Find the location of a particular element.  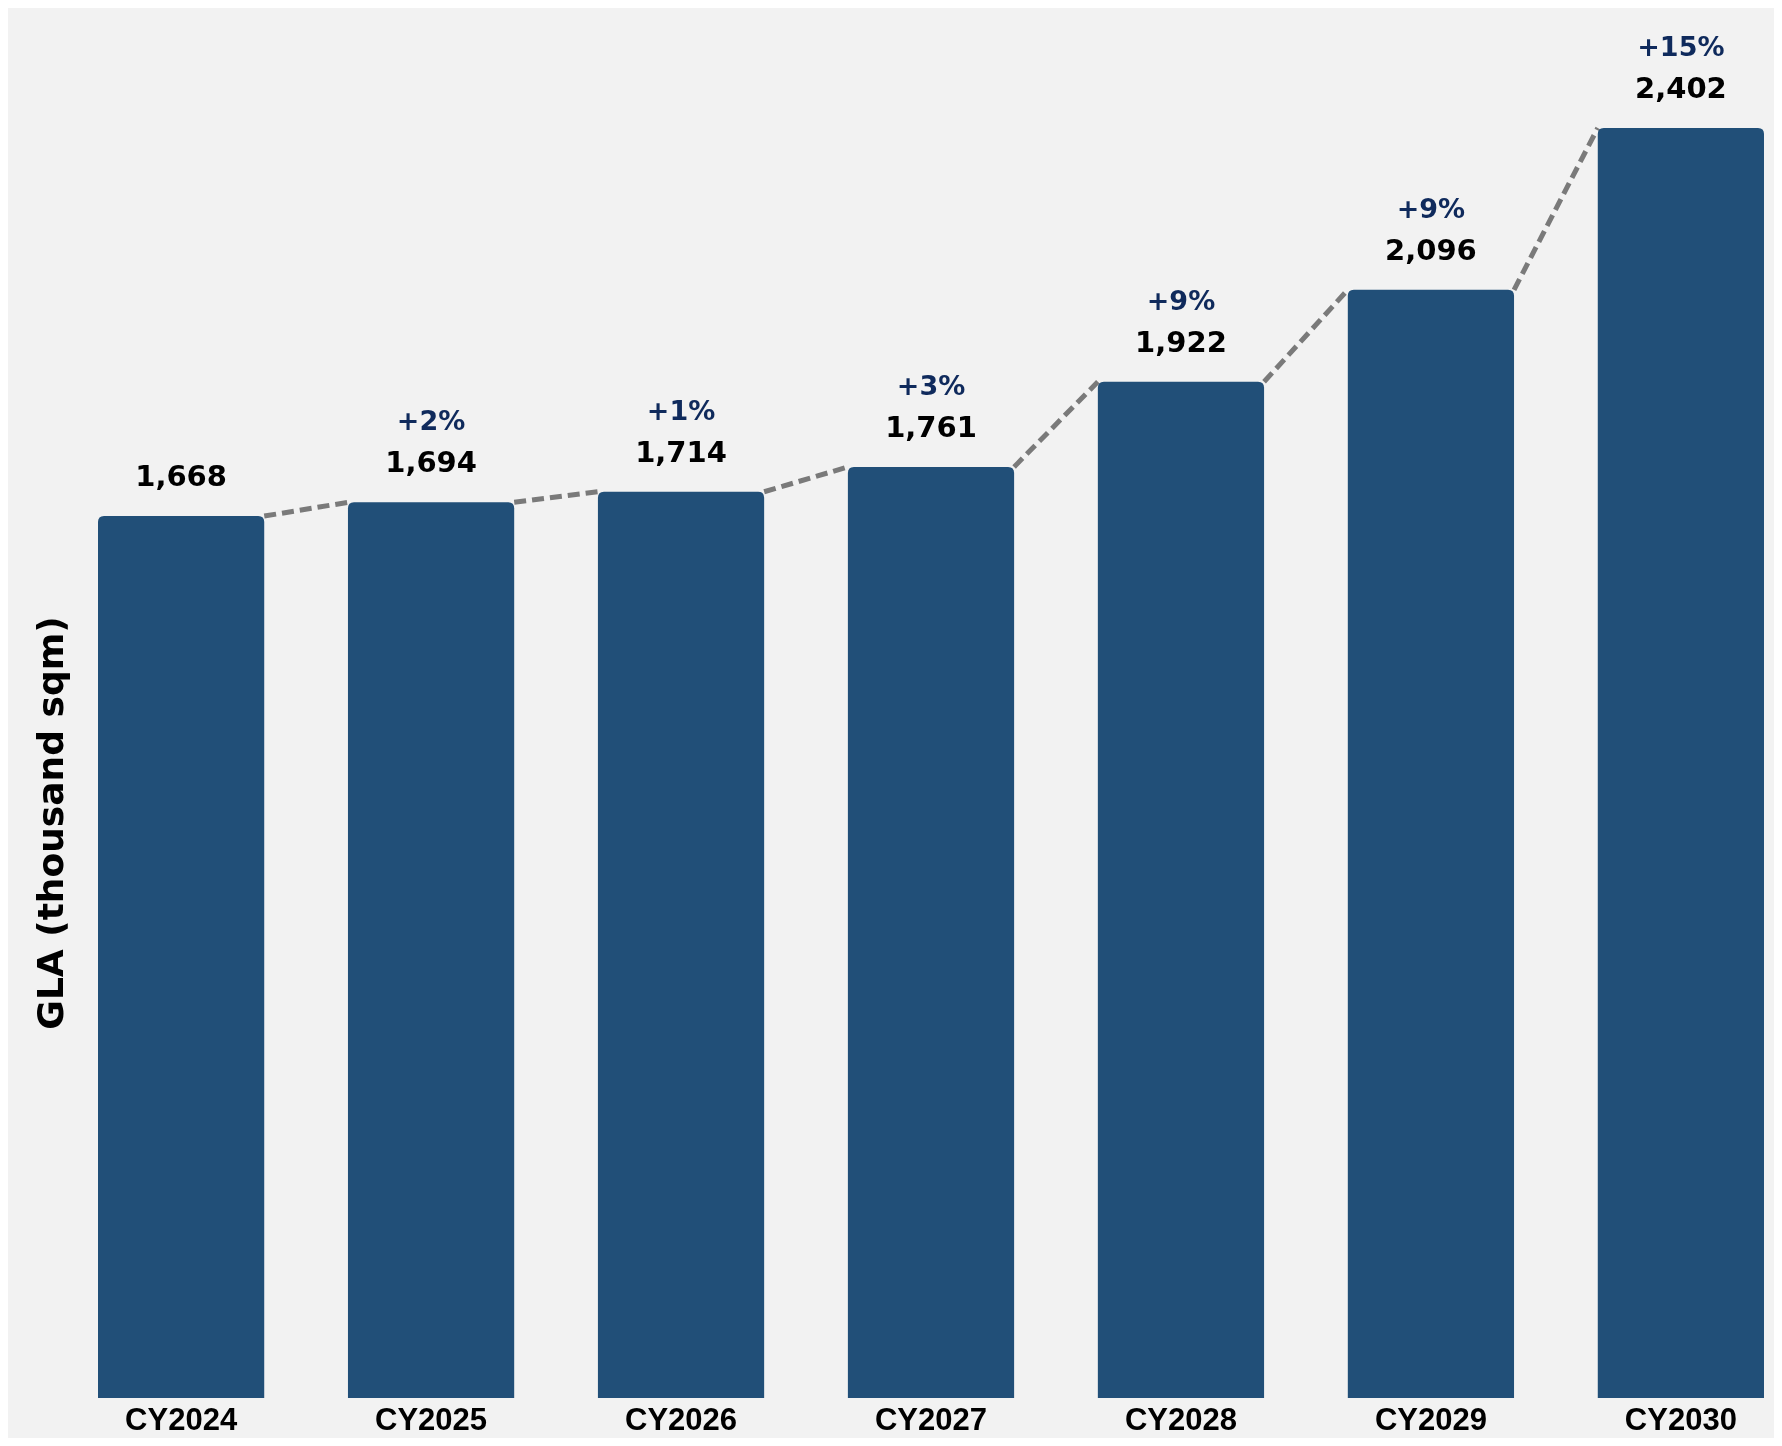

x-tick-label: CY2029 is located at coordinates (1430, 1419).